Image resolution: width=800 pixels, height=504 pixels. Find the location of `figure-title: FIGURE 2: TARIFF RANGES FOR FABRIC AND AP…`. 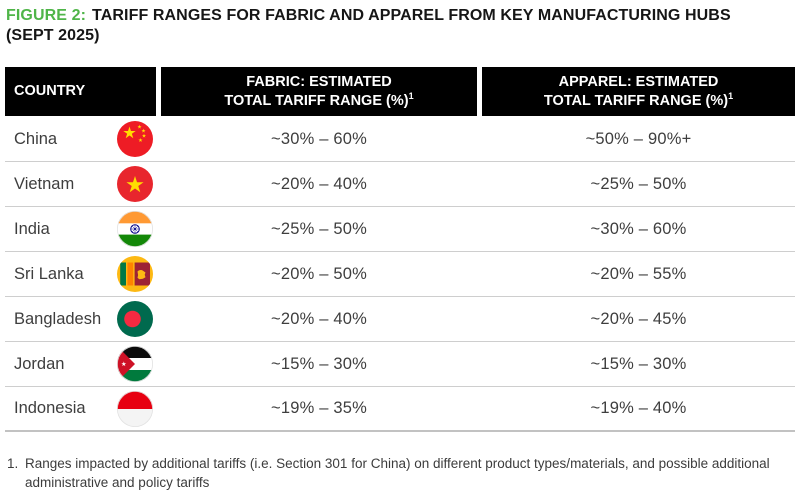

figure-title: FIGURE 2: TARIFF RANGES FOR FABRIC AND AP… is located at coordinates (400, 26).